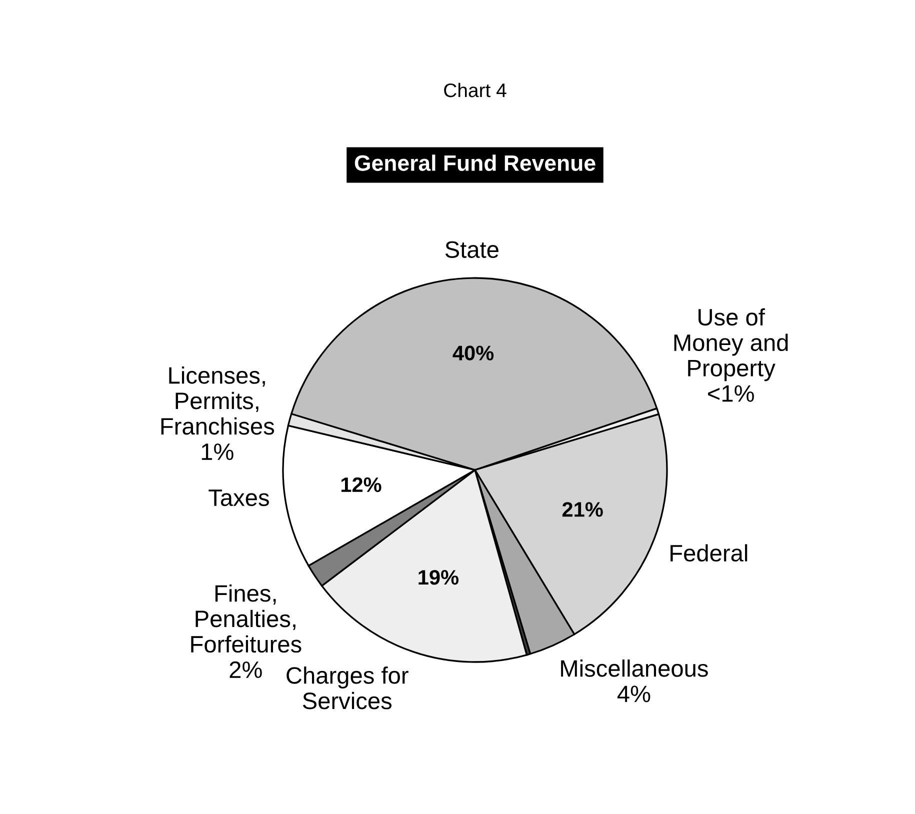 The height and width of the screenshot is (814, 915). What do you see at coordinates (361, 484) in the screenshot?
I see `data-label: 12%` at bounding box center [361, 484].